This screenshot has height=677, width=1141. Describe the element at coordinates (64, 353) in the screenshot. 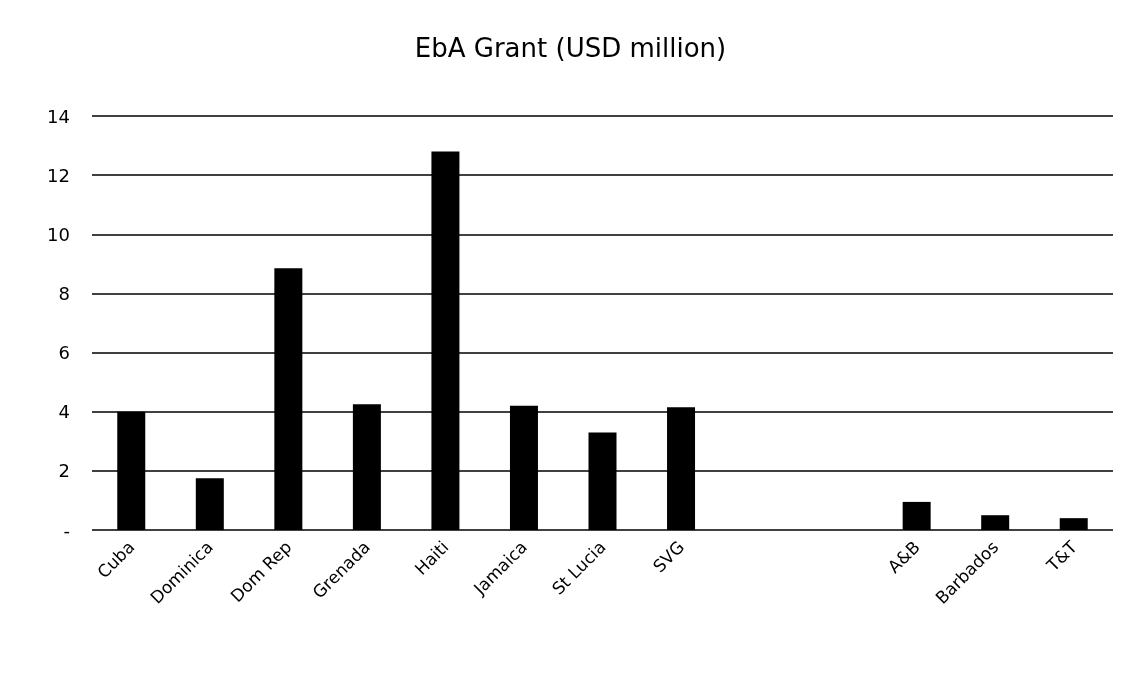

I see `y-tick-label: 6` at that location.